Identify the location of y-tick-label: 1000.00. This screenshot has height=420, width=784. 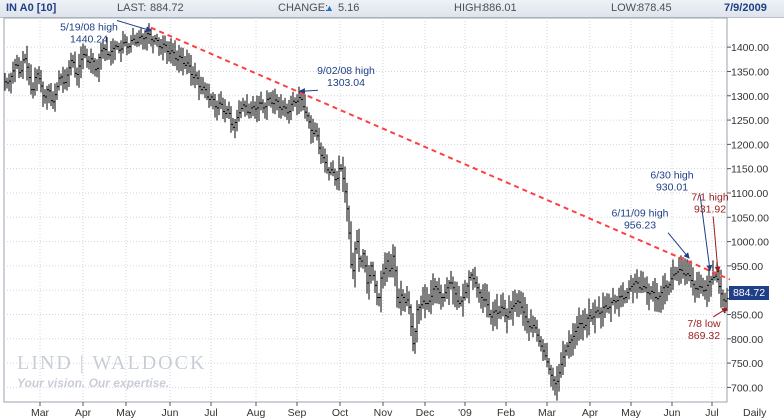
(750, 243).